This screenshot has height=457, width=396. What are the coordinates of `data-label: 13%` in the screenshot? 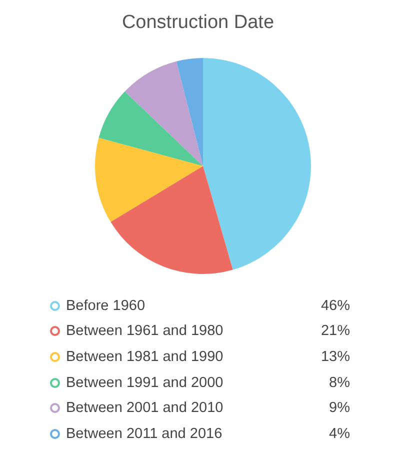 It's located at (335, 356).